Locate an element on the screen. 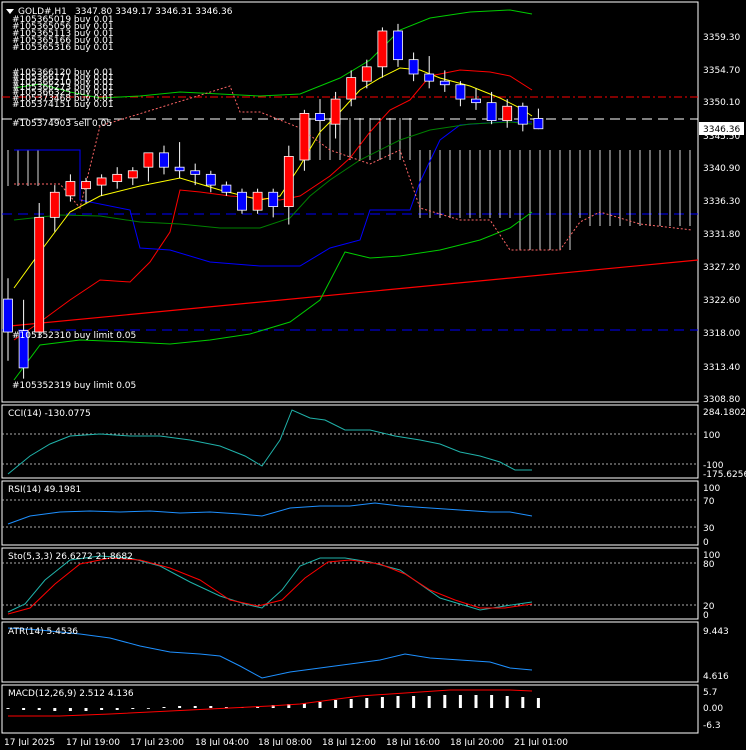 The width and height of the screenshot is (746, 750). cci-scale: -100 is located at coordinates (713, 466).